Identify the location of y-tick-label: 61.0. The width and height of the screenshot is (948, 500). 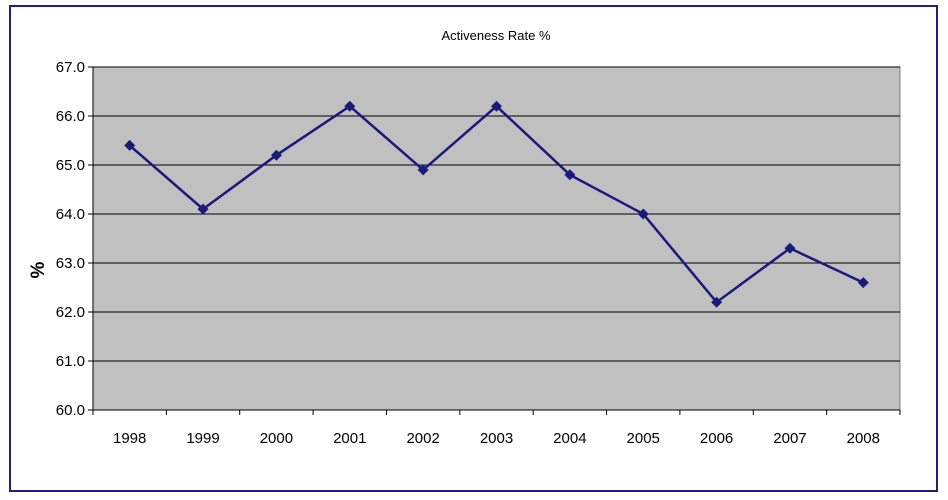
(70, 361).